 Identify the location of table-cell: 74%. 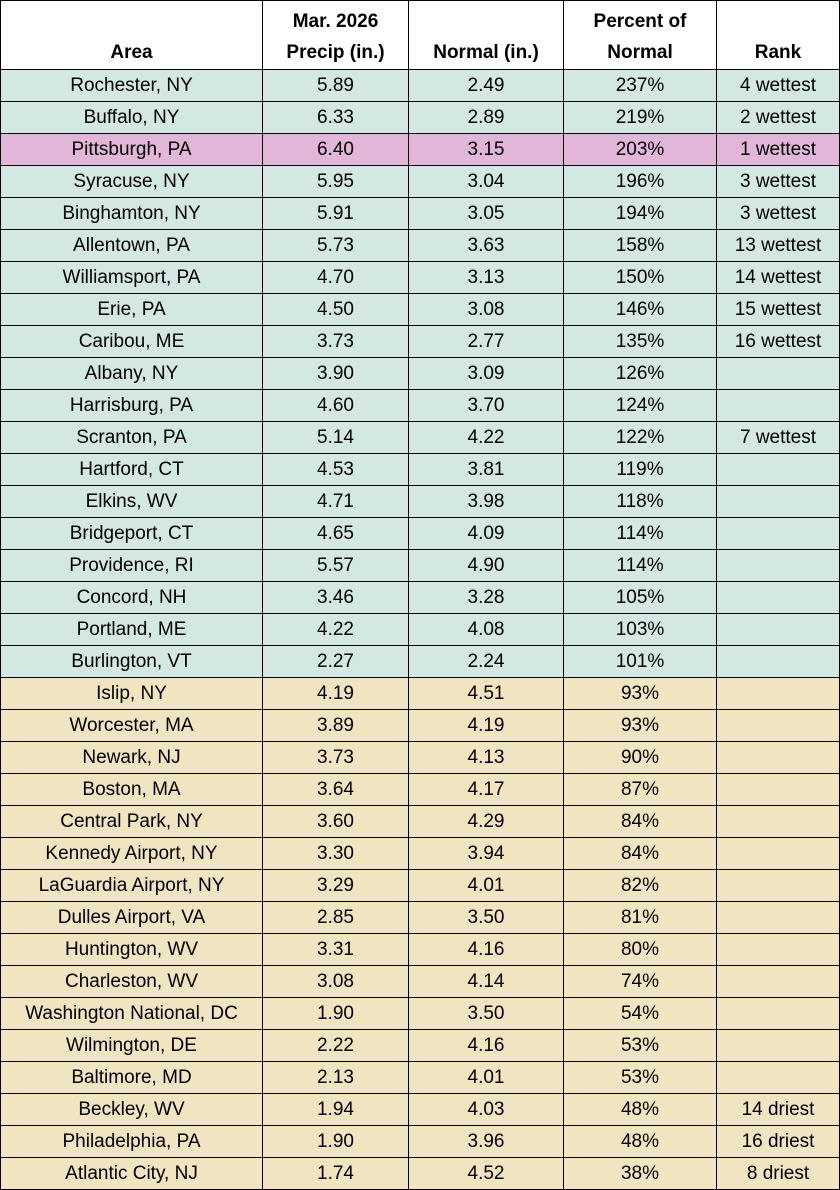
(640, 981).